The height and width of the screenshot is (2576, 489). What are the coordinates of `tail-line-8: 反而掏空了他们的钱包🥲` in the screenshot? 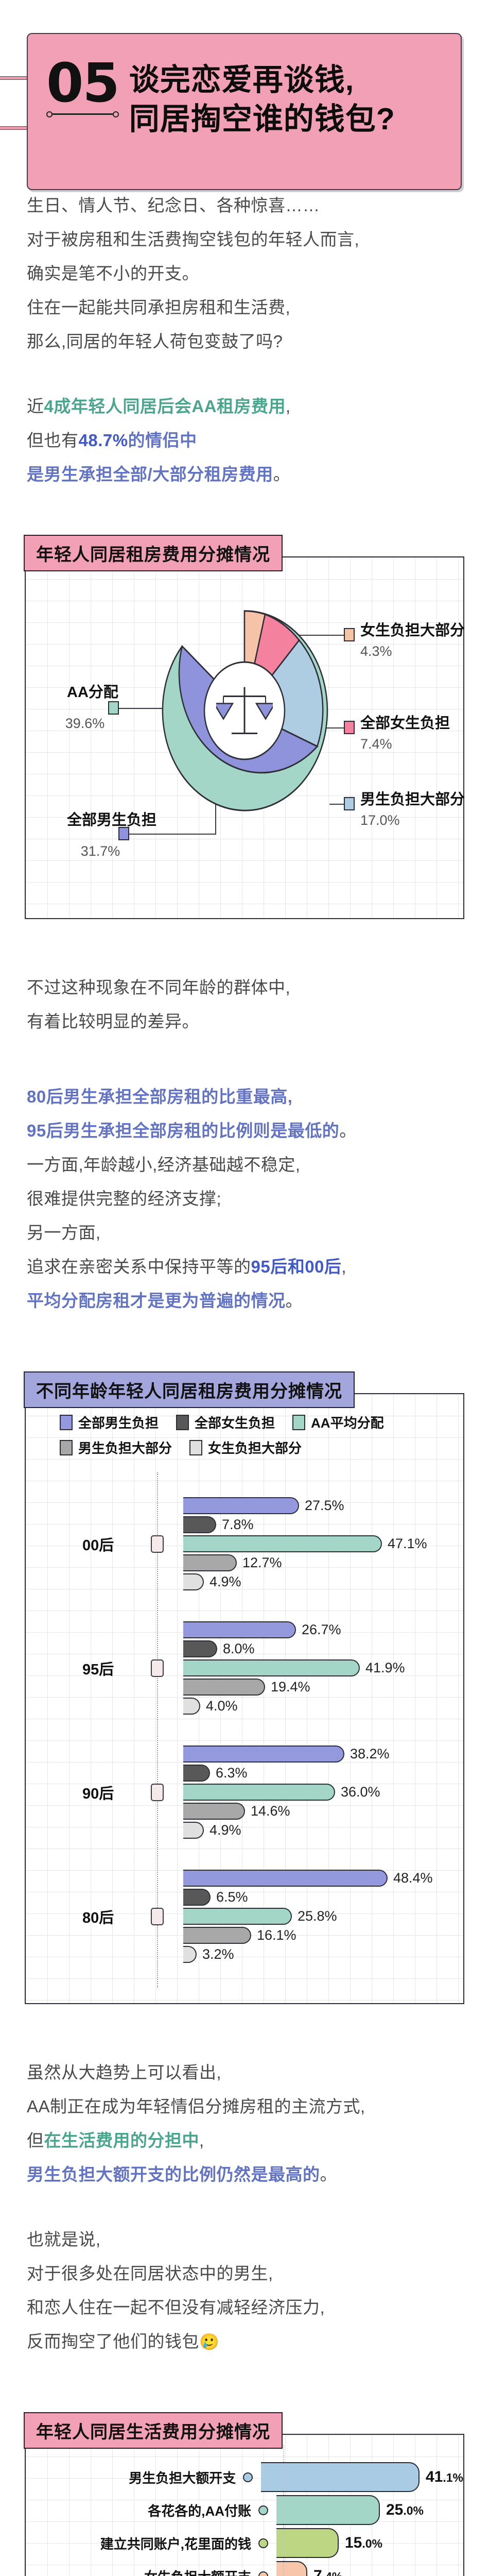 It's located at (244, 2342).